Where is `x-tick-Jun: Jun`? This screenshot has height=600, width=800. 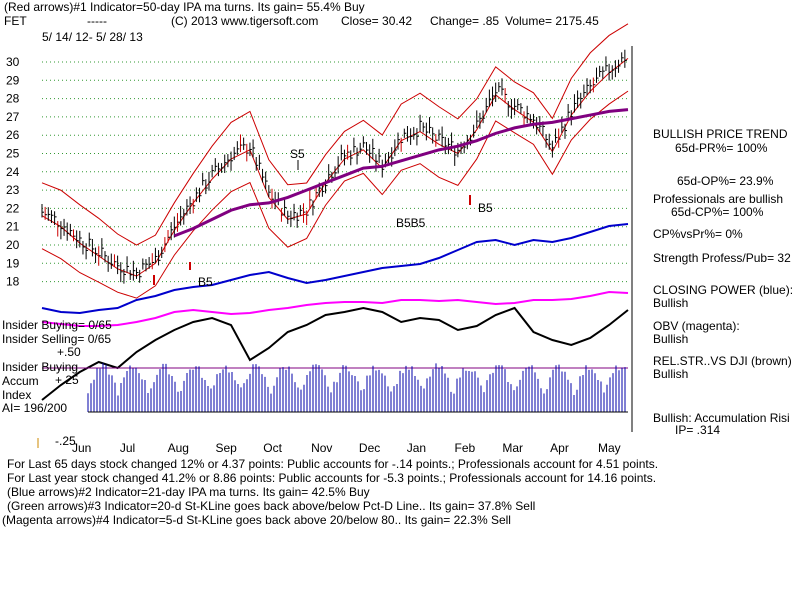 x-tick-Jun: Jun is located at coordinates (81, 448).